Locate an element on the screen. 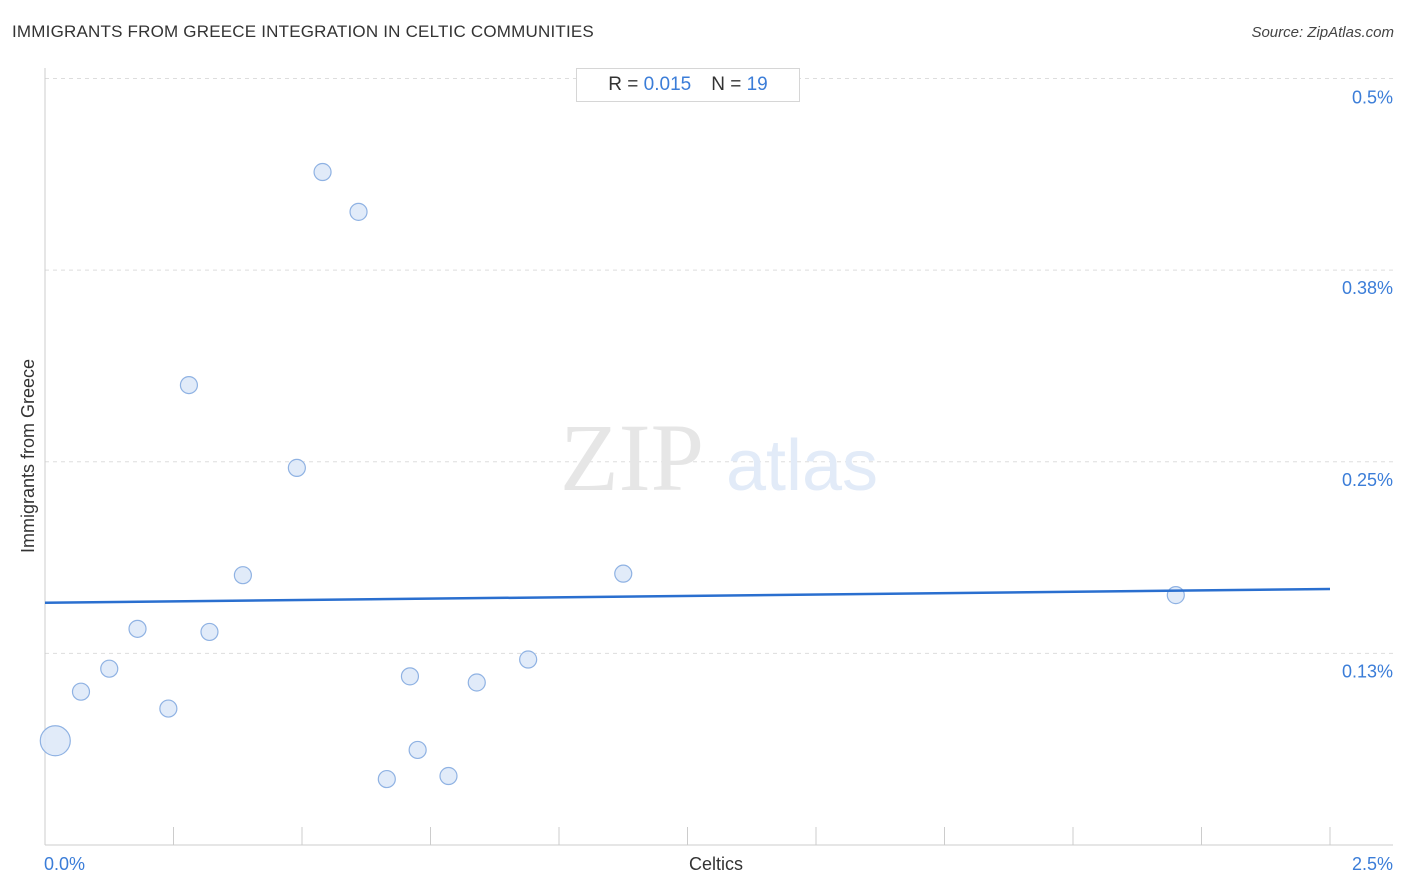 This screenshot has width=1406, height=892. y-axis-label: Immigrants from Greece is located at coordinates (28, 456).